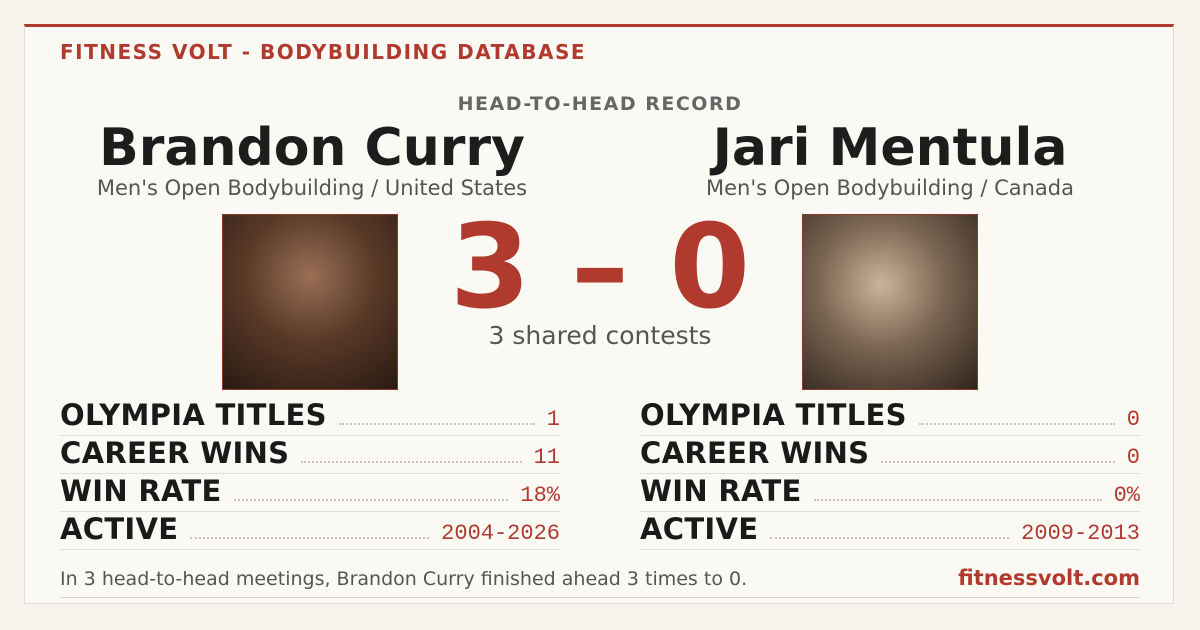 The image size is (1200, 630). What do you see at coordinates (310, 455) in the screenshot?
I see `stat-row: CAREER WINS 11` at bounding box center [310, 455].